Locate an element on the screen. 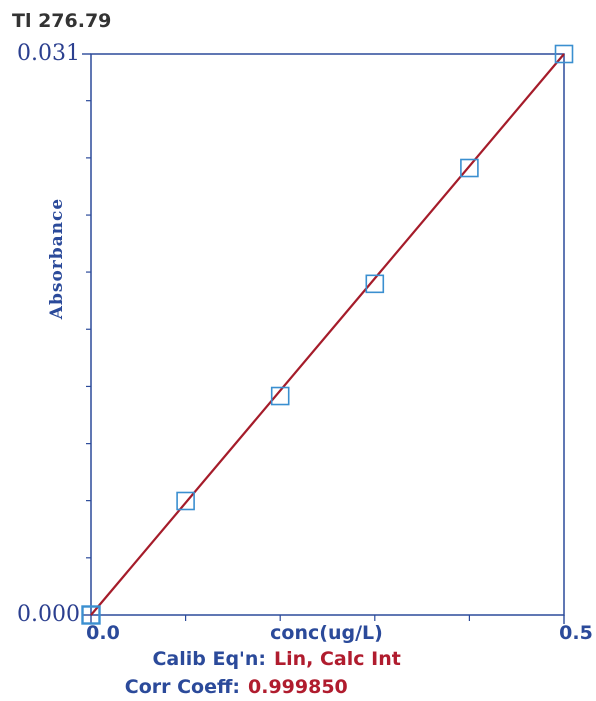 The height and width of the screenshot is (701, 596). x-axis-label: conc(ug/L) is located at coordinates (326, 633).